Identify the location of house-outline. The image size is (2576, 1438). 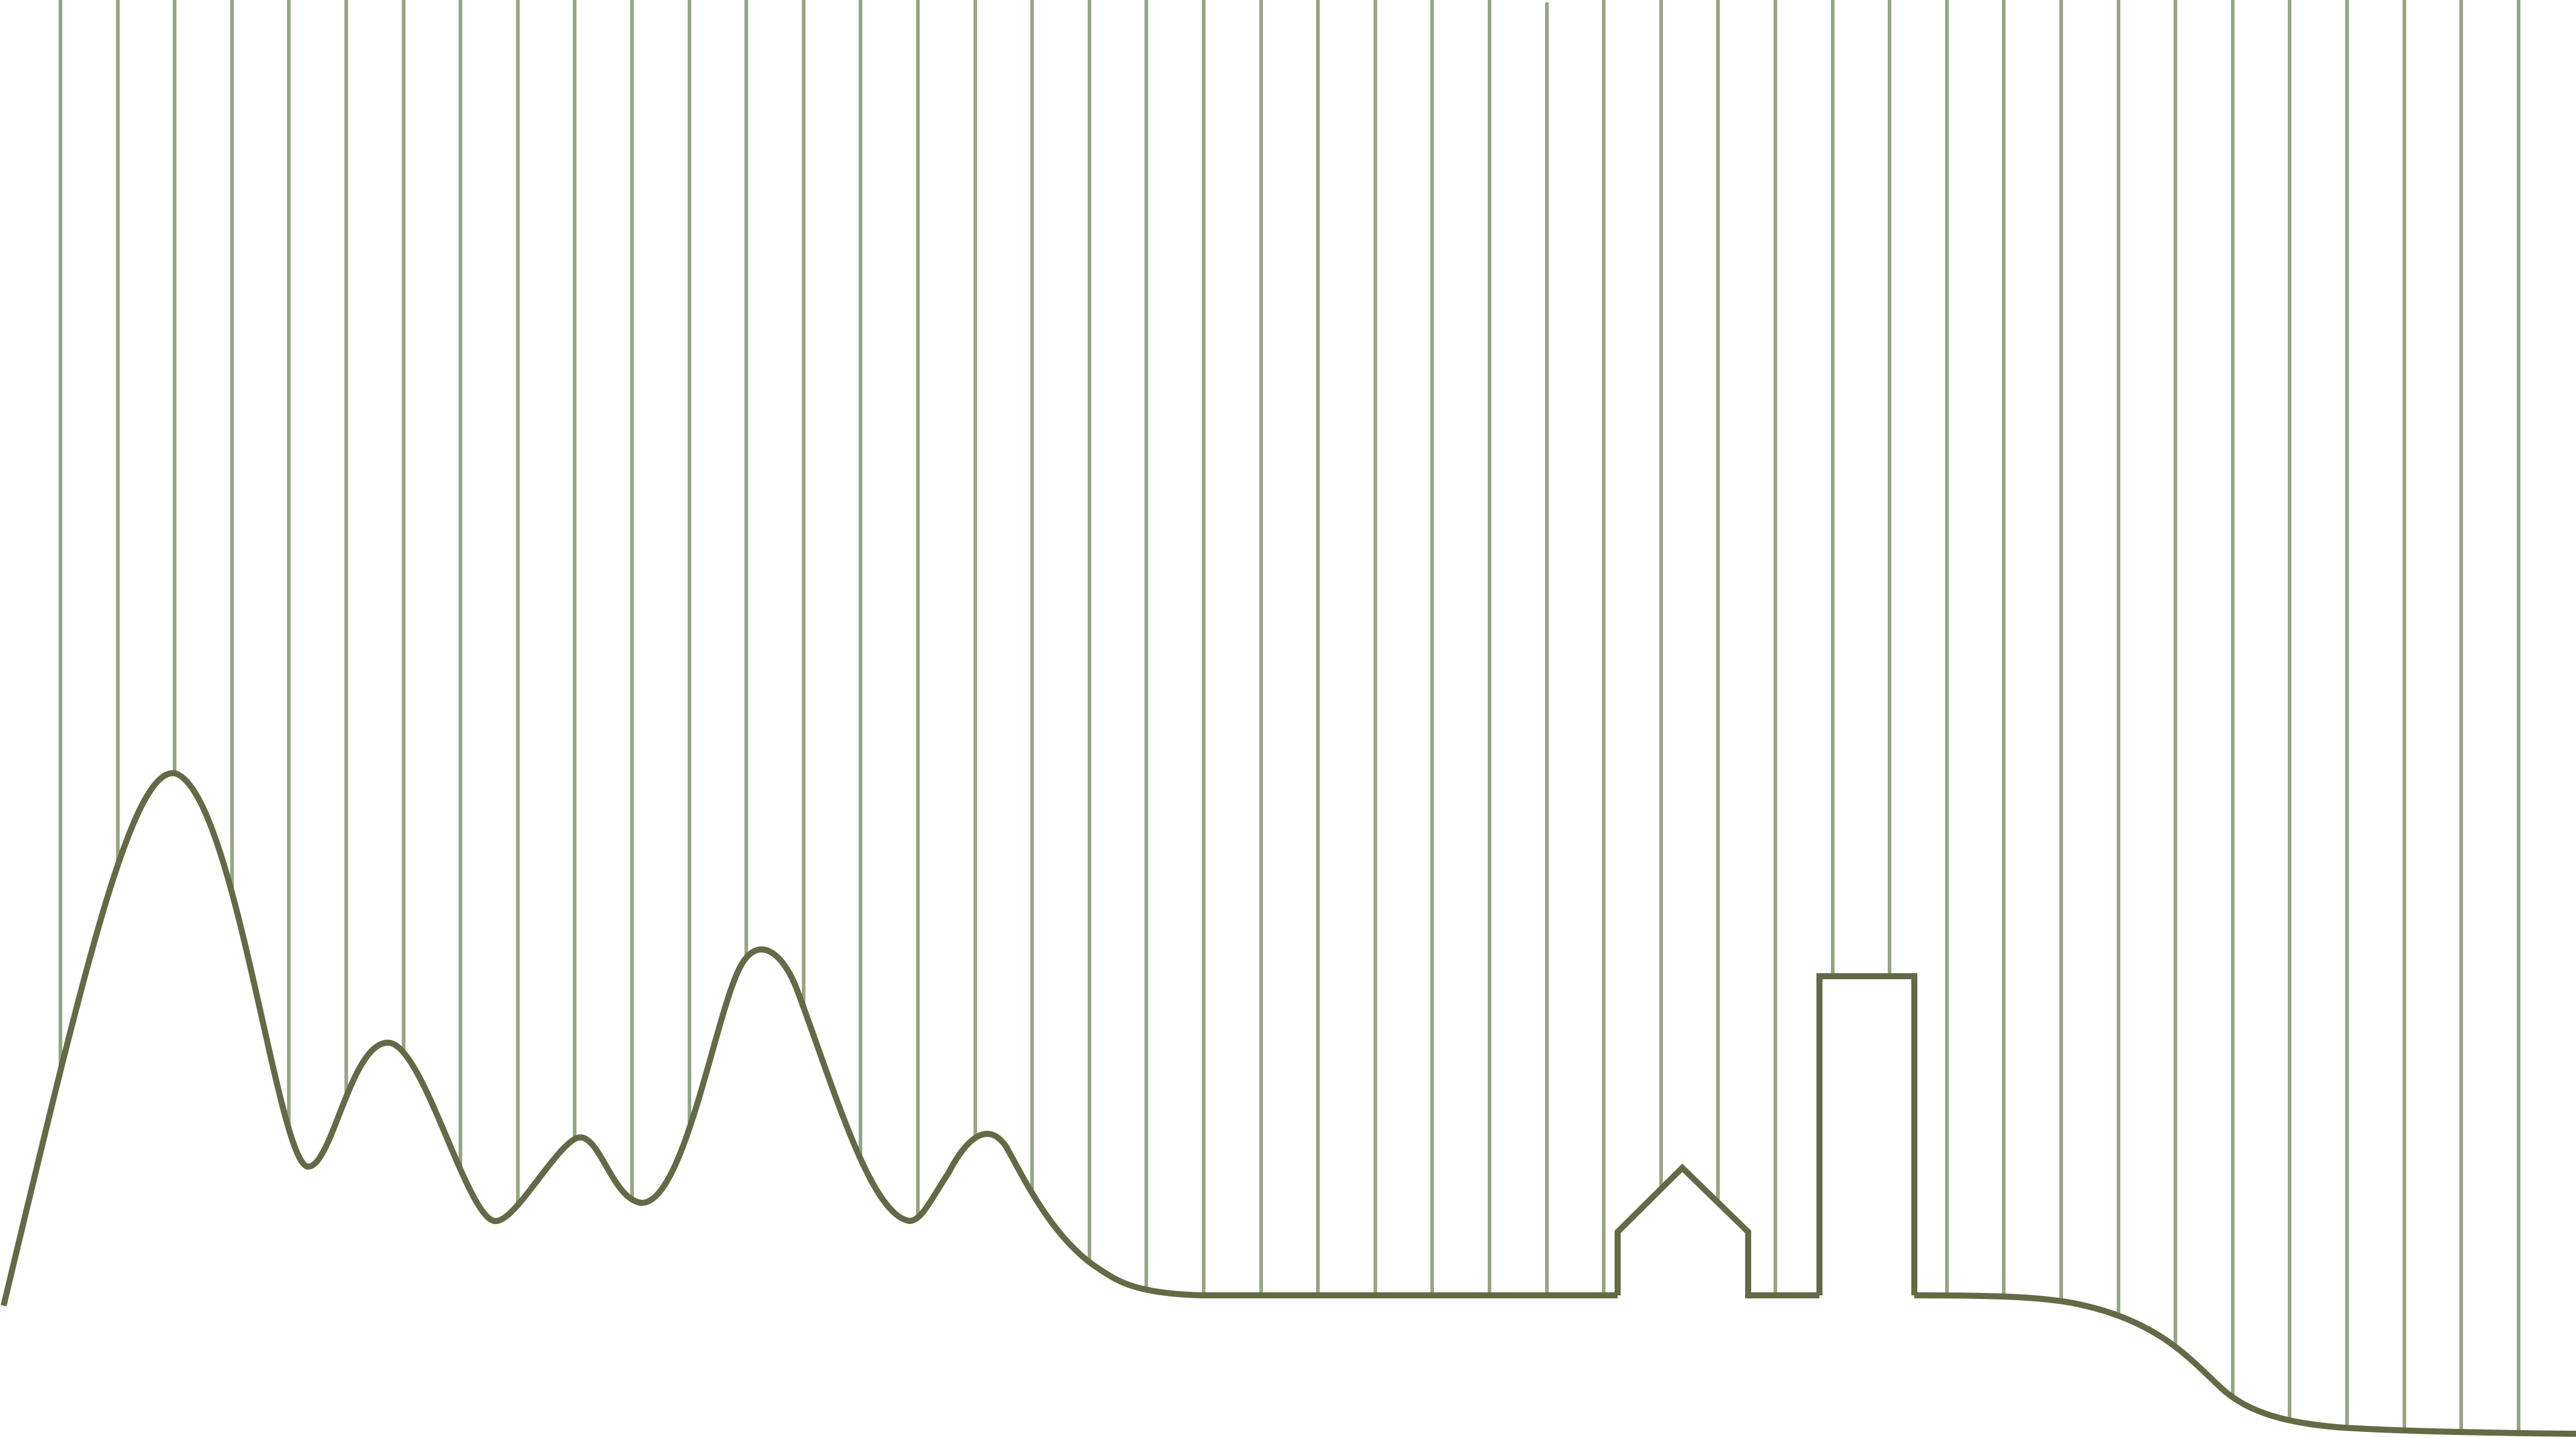
(1717, 1230).